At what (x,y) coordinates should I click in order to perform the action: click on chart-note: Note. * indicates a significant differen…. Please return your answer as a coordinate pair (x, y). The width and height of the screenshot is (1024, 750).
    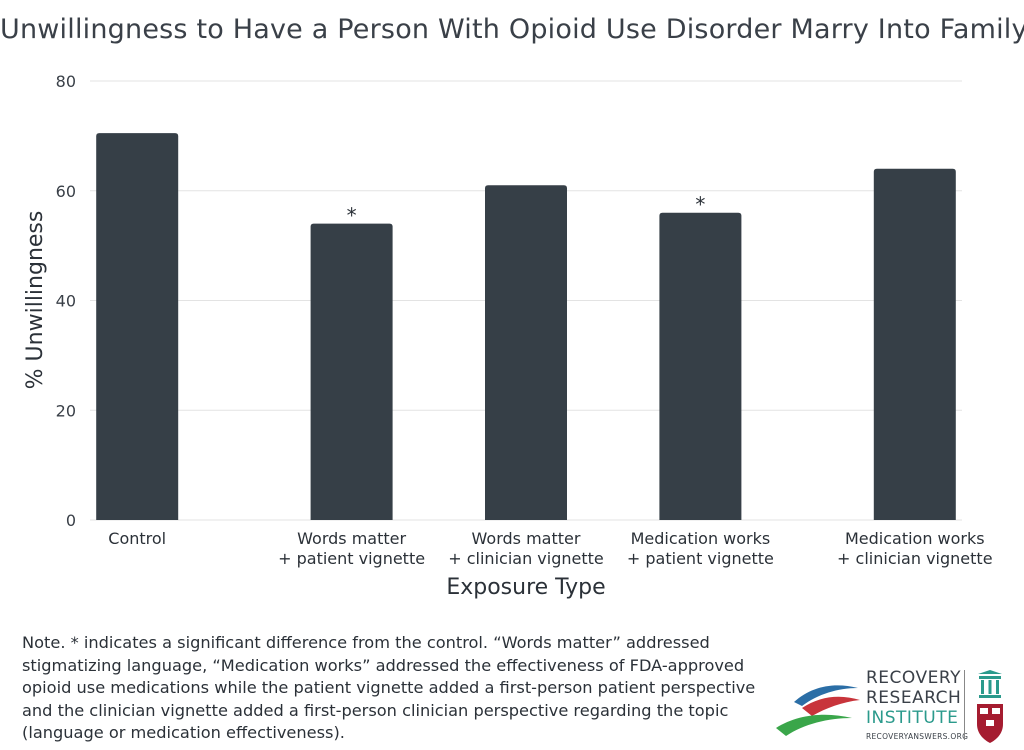
    Looking at the image, I should click on (389, 687).